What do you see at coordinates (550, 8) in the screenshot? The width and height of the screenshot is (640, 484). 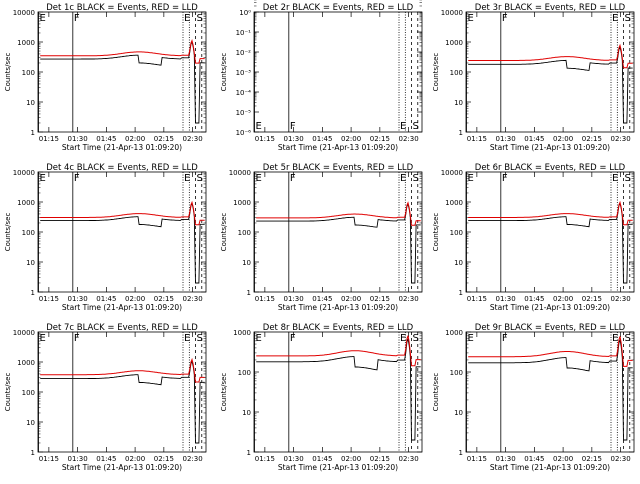 I see `panel-title: Det 3r BLACK = Events, RED = LLD` at bounding box center [550, 8].